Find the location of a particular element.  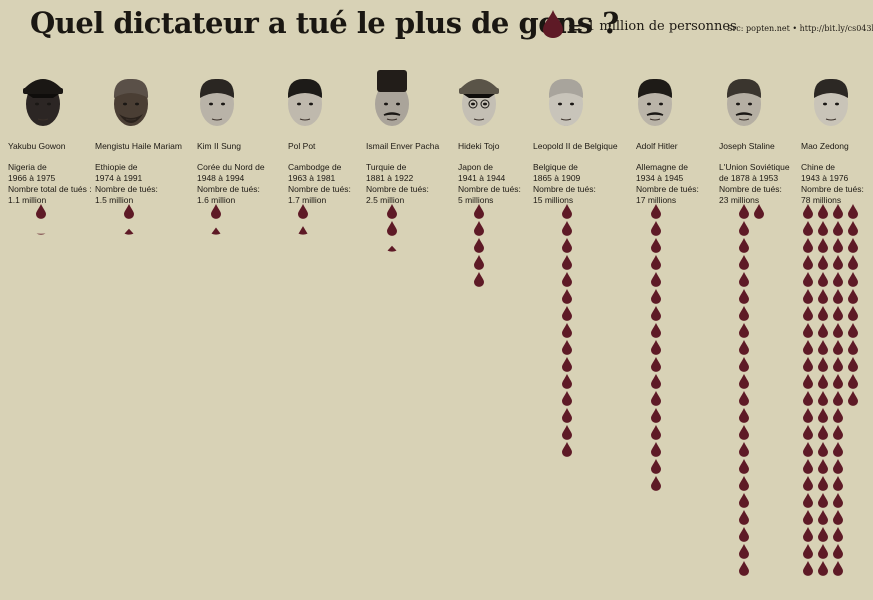

country-line: Allemagne de is located at coordinates (662, 167).